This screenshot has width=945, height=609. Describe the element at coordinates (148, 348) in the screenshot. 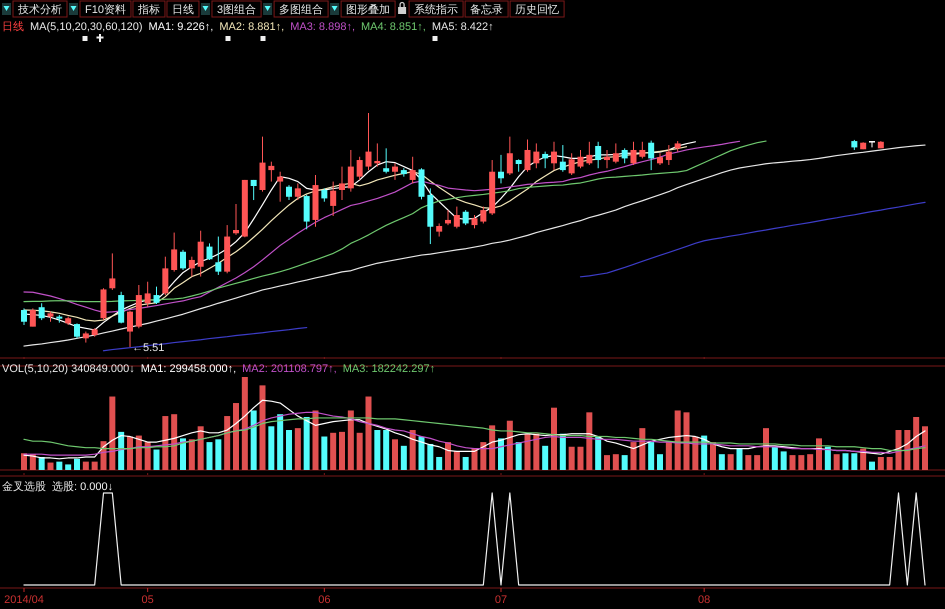

I see `annotation: ←5.51` at that location.